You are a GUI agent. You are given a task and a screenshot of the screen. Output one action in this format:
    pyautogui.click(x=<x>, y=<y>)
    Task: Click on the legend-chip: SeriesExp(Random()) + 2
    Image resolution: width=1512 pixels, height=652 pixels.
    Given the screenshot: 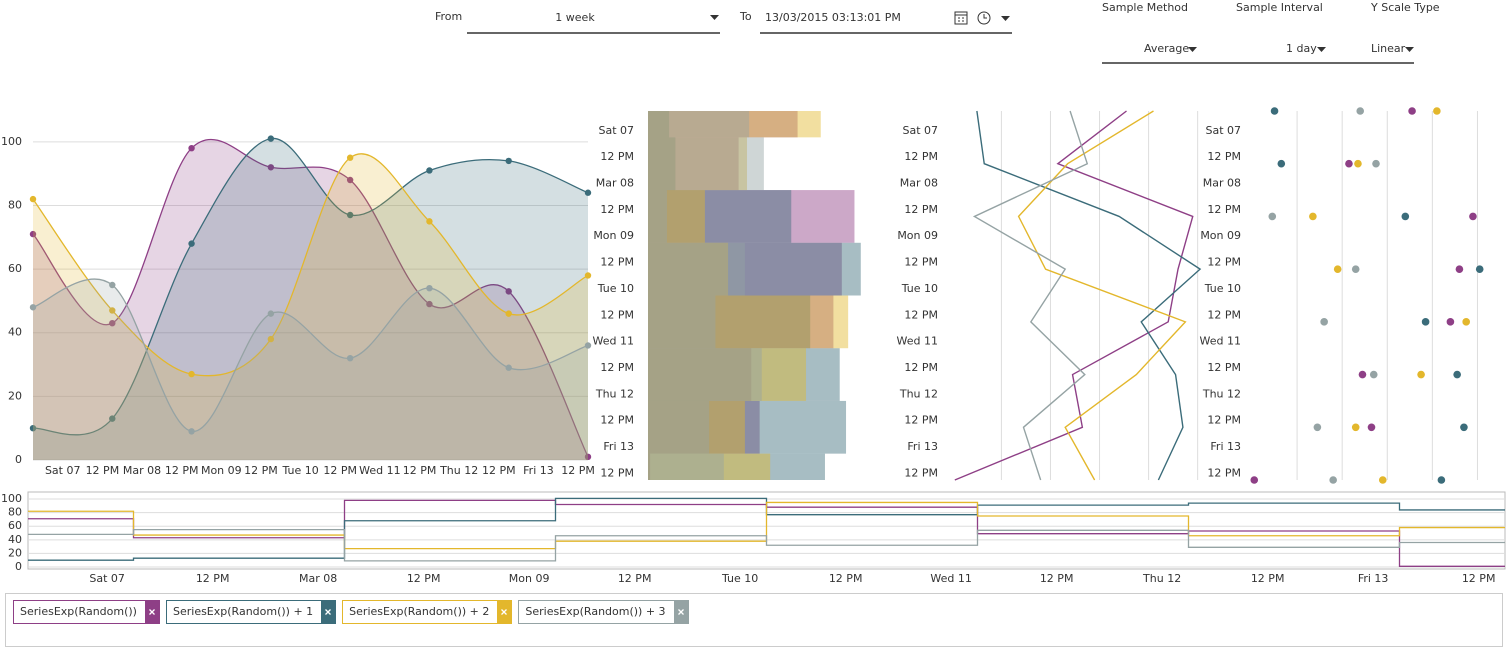 What is the action you would take?
    pyautogui.click(x=427, y=612)
    